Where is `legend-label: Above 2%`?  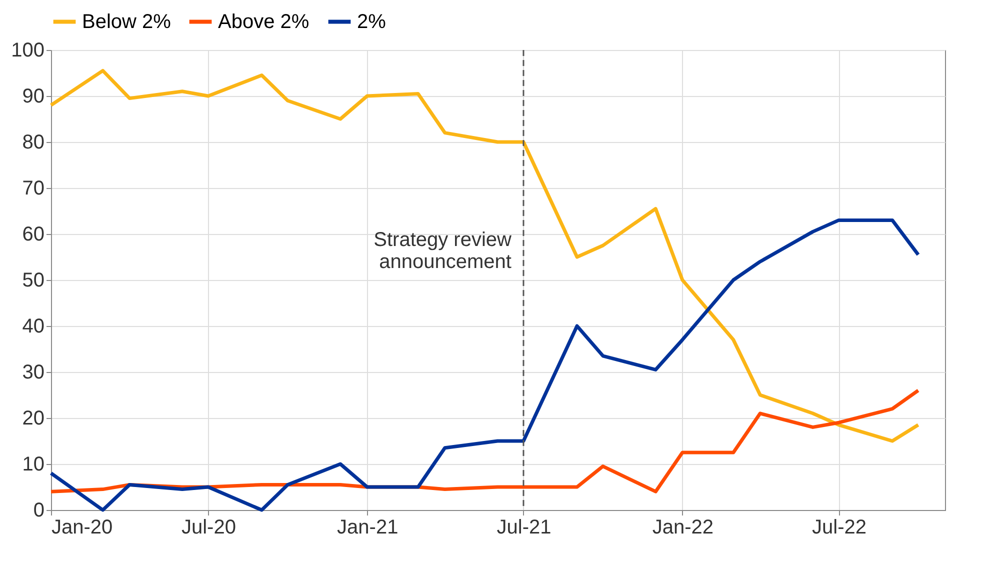 legend-label: Above 2% is located at coordinates (264, 21).